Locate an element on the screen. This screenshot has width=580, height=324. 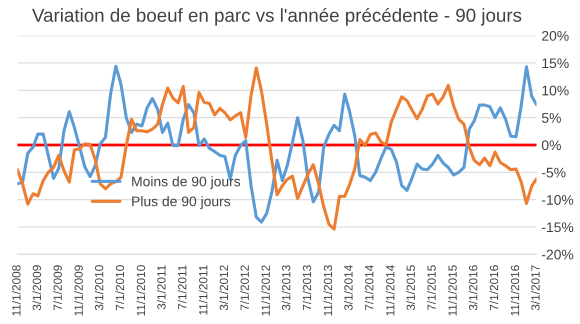
x-tick-label: 7/1/2013 is located at coordinates (307, 287).